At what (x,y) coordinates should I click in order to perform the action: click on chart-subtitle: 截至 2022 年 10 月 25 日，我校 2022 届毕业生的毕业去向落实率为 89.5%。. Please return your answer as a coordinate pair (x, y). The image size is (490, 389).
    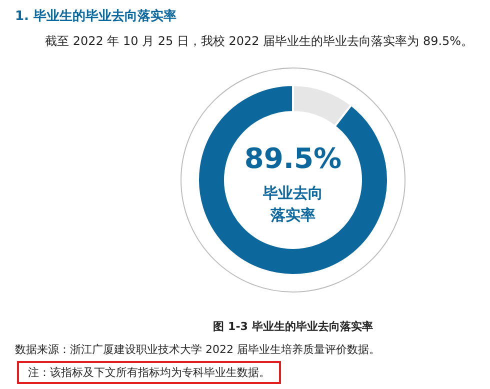
    Looking at the image, I should click on (259, 41).